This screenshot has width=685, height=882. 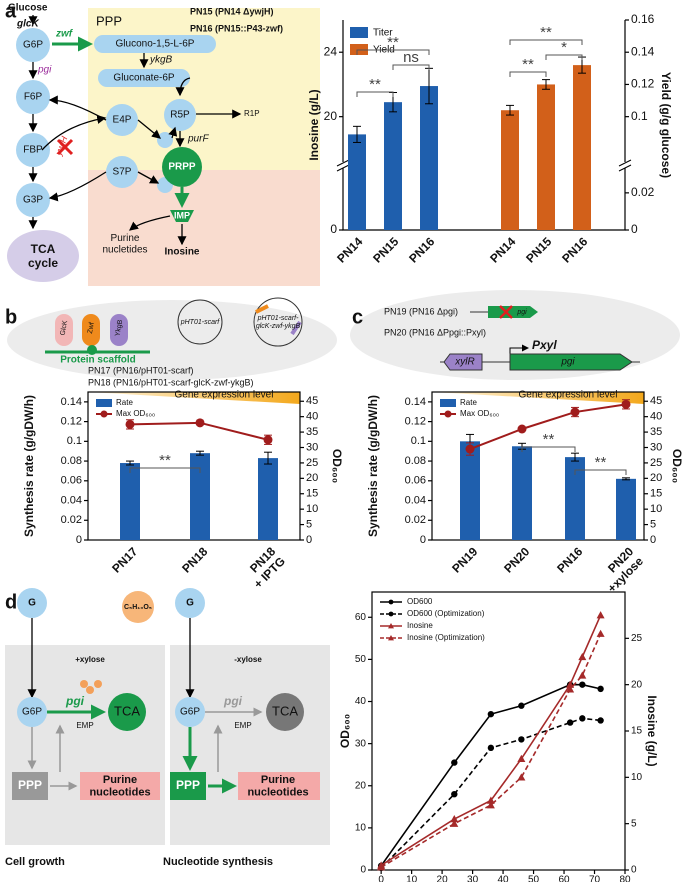 What do you see at coordinates (361, 701) in the screenshot?
I see `y-tick-label: 40` at bounding box center [361, 701].